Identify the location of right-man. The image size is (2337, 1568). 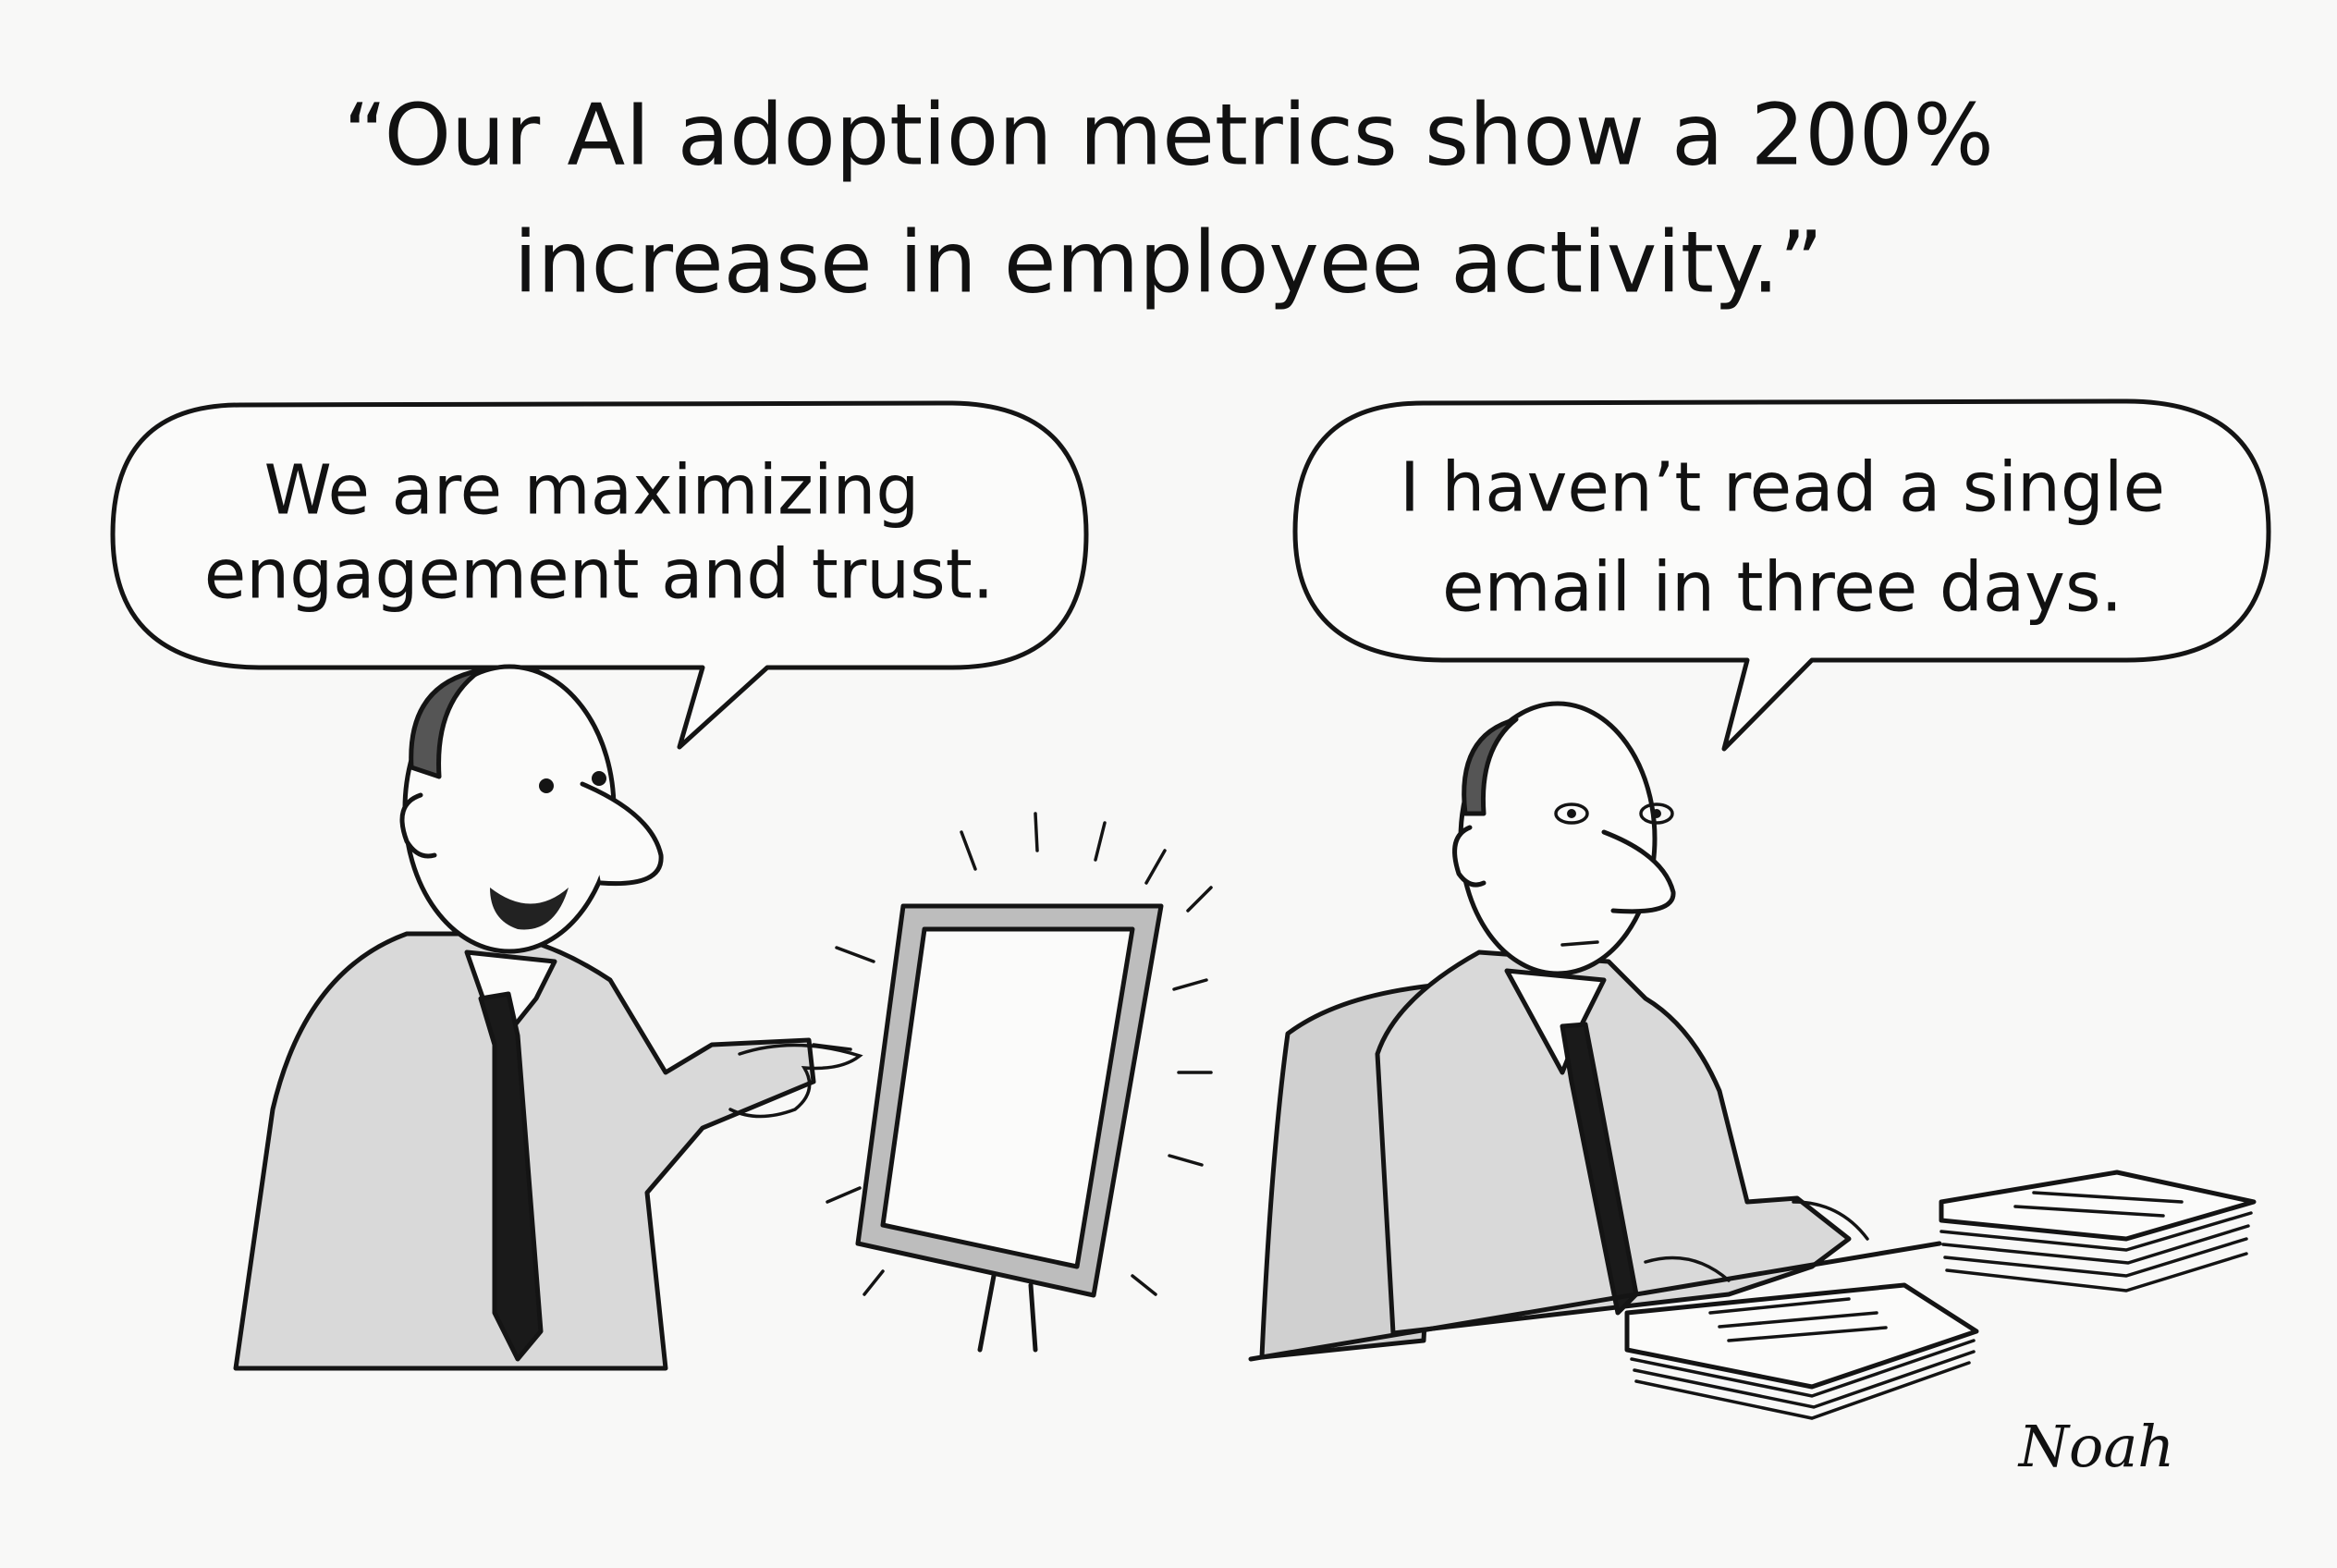
(1564, 1031).